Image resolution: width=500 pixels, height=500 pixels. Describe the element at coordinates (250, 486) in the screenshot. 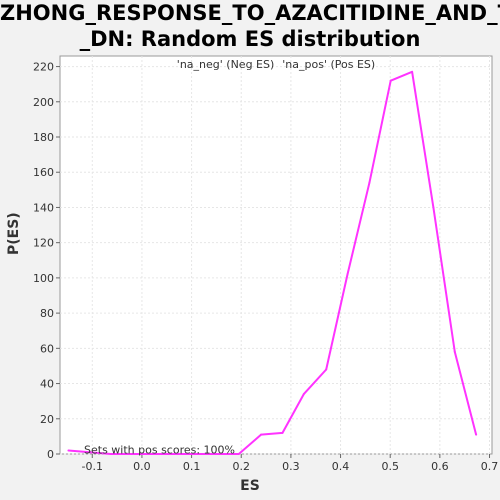

I see `x-axis-label: ES` at that location.